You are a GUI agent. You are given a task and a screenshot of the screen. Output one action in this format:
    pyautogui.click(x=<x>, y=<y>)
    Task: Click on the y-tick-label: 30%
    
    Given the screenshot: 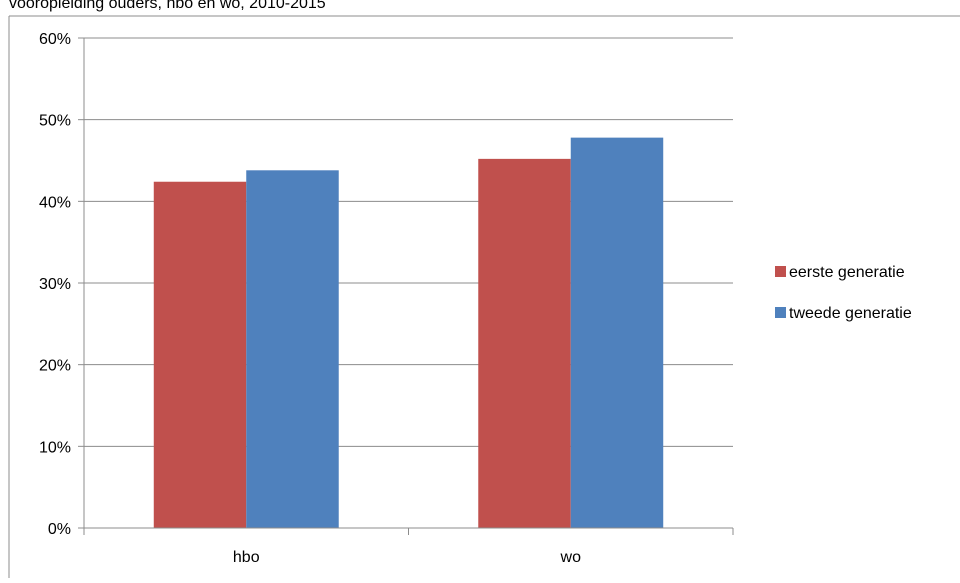 What is the action you would take?
    pyautogui.click(x=55, y=284)
    